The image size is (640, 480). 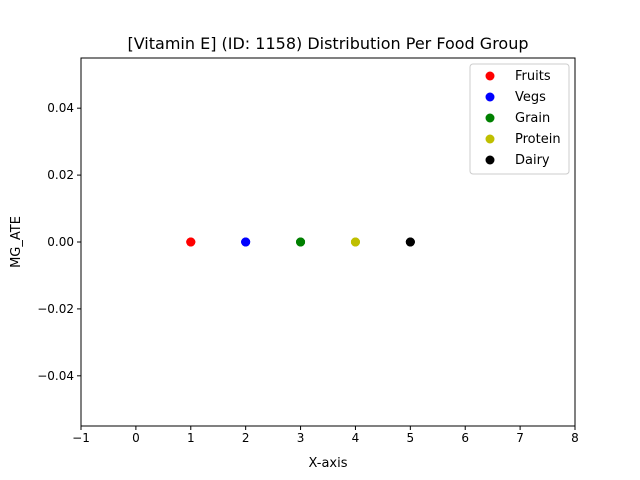 I want to click on x-axis-label: X-axis, so click(x=328, y=463).